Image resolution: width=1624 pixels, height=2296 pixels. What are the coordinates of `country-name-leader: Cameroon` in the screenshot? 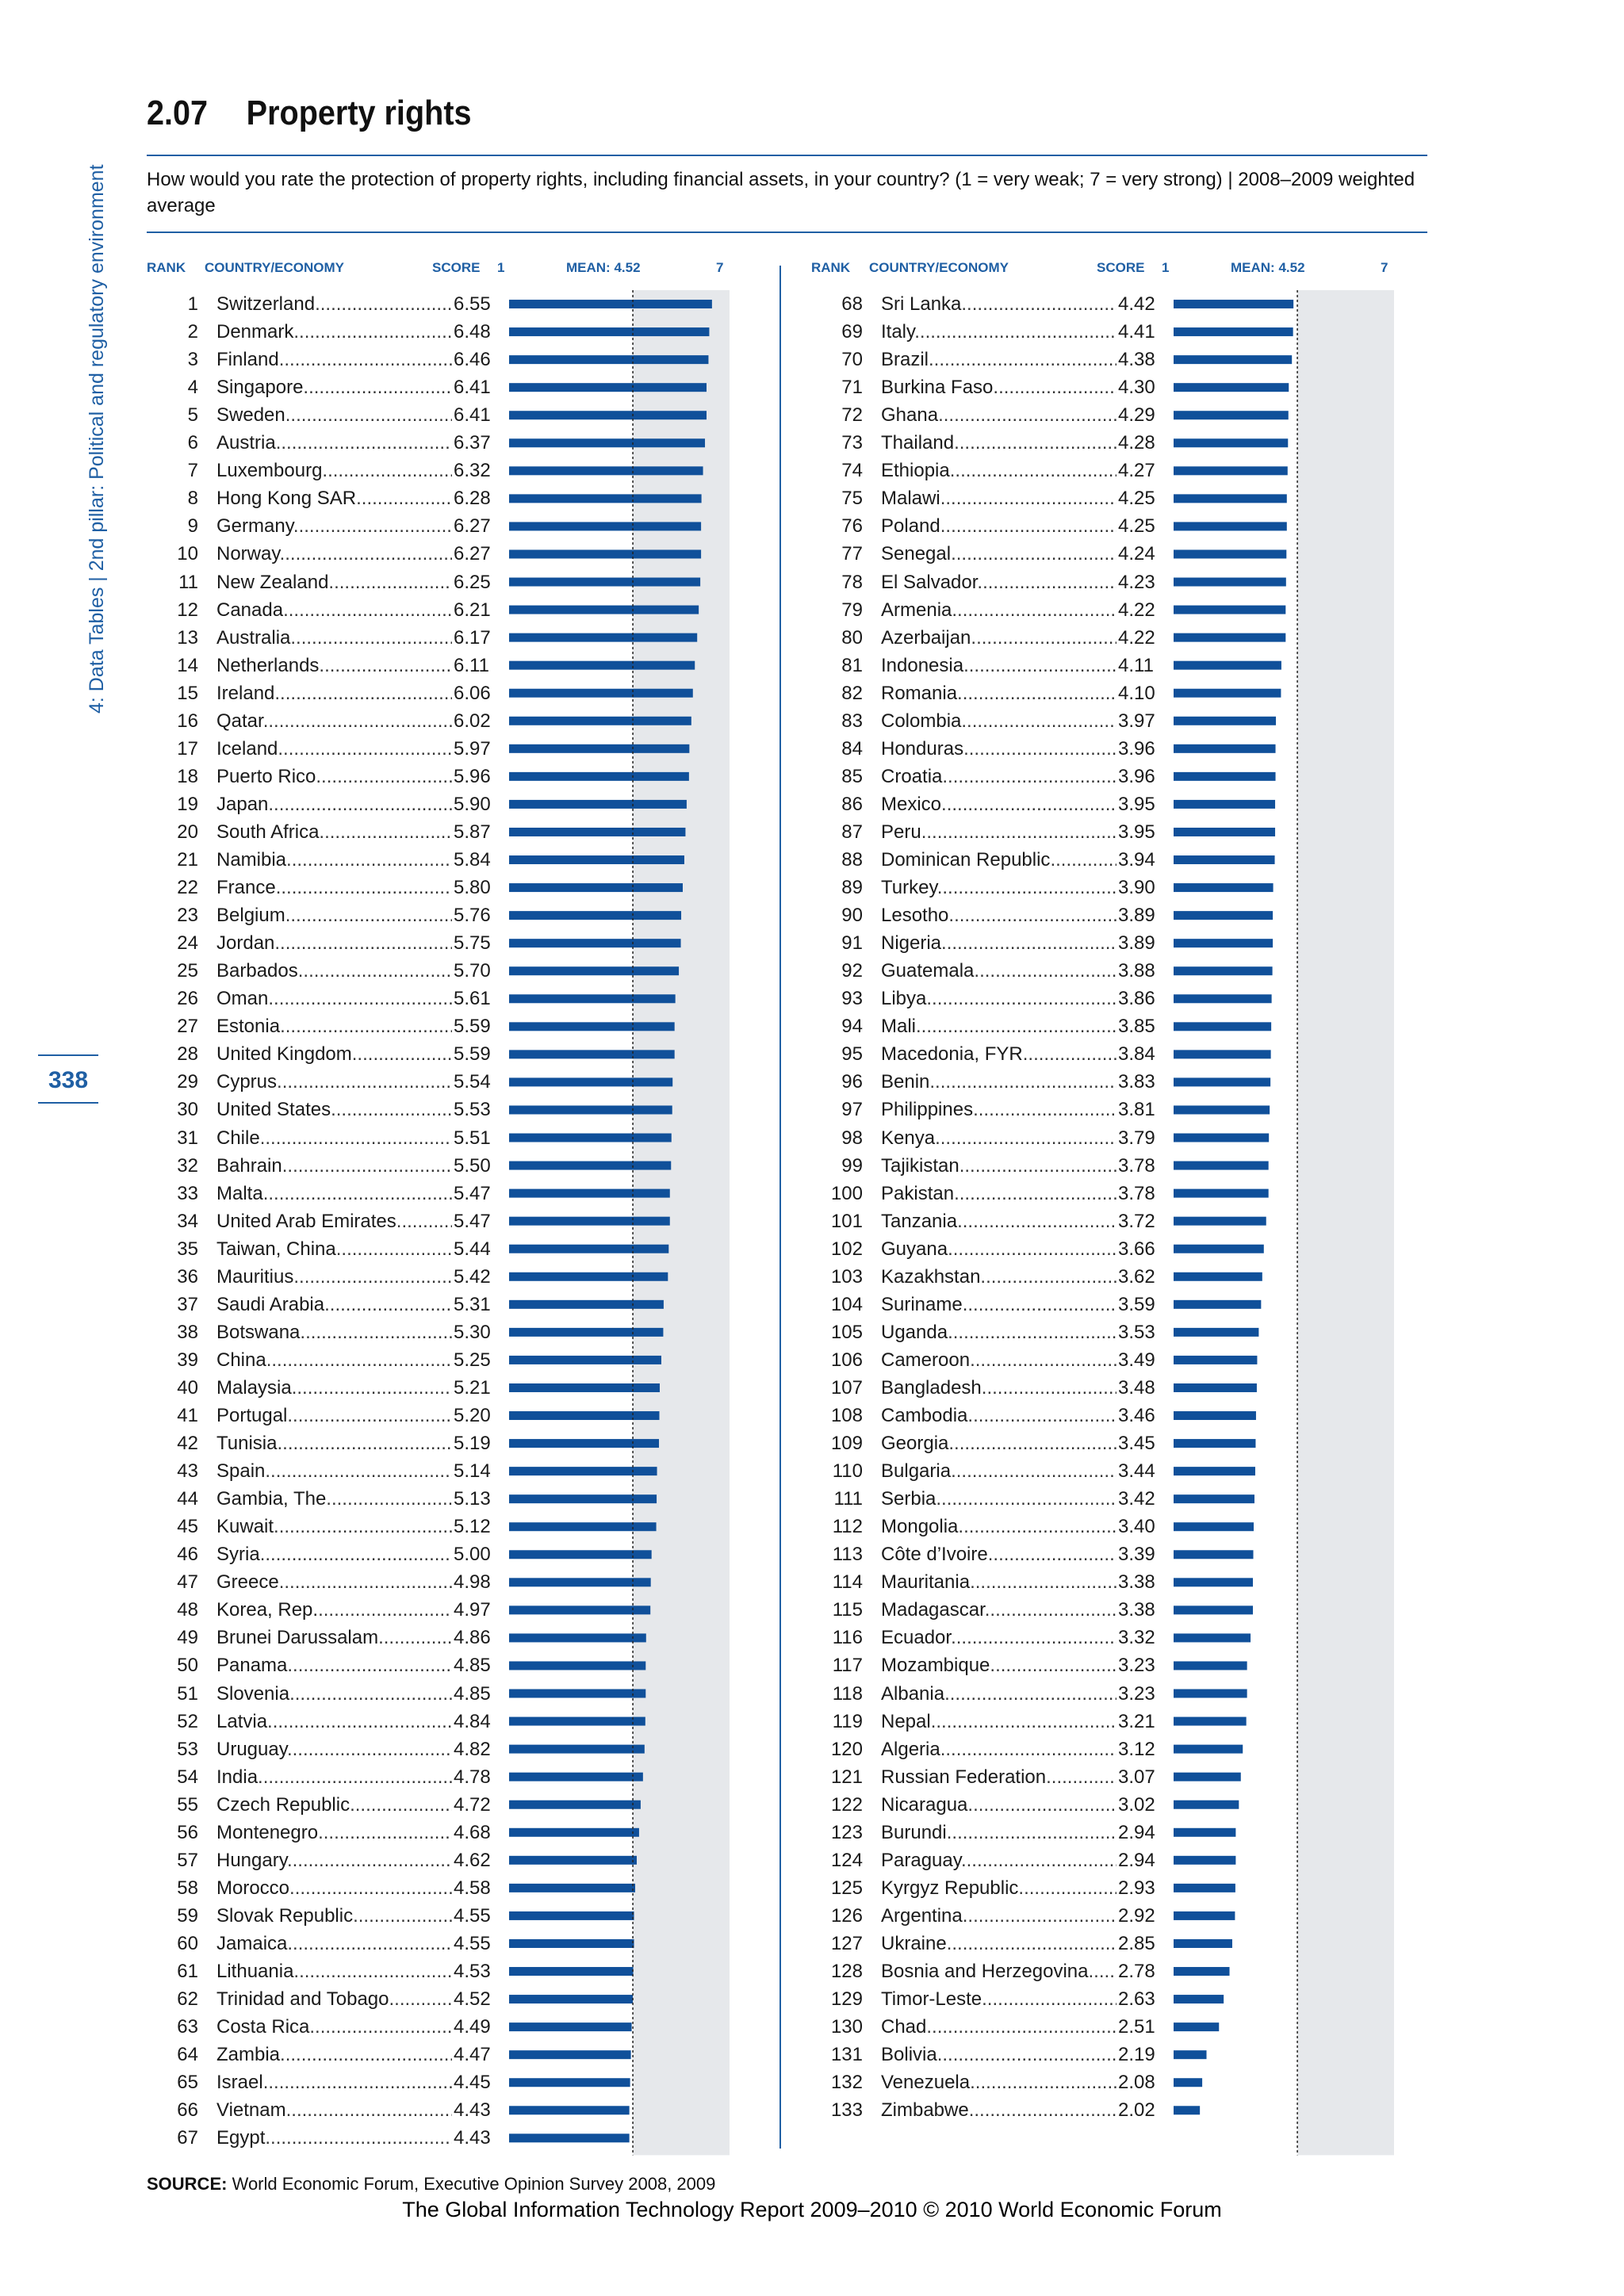 It's located at (1000, 1360).